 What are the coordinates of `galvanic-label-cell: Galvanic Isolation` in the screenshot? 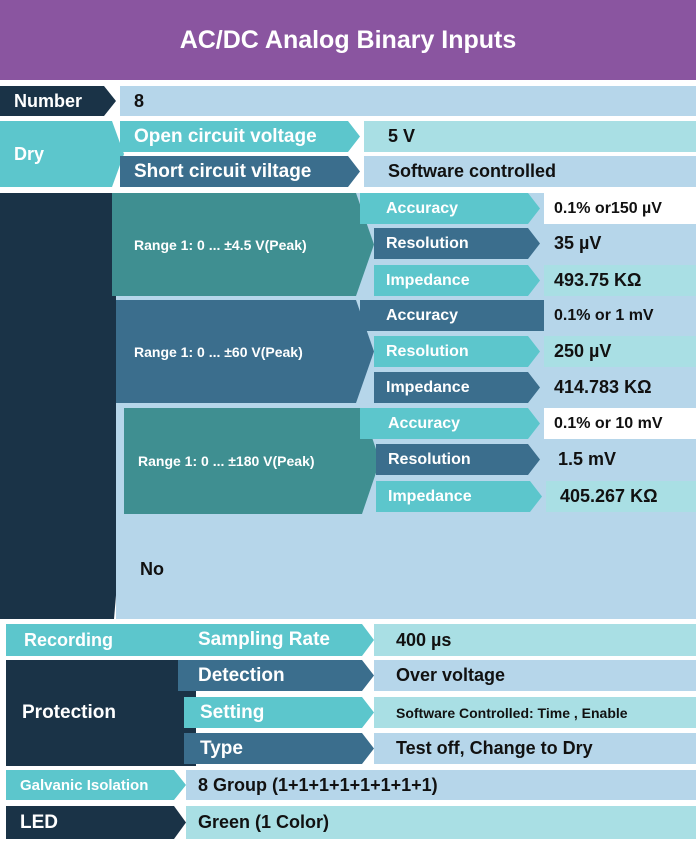 It's located at (96, 785).